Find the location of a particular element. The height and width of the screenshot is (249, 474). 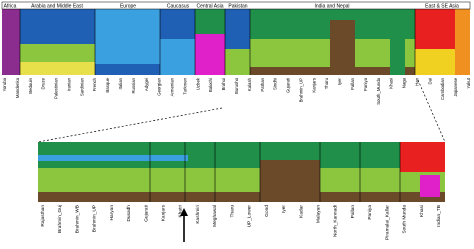

population-label: Palestinian is located at coordinates (56, 88).